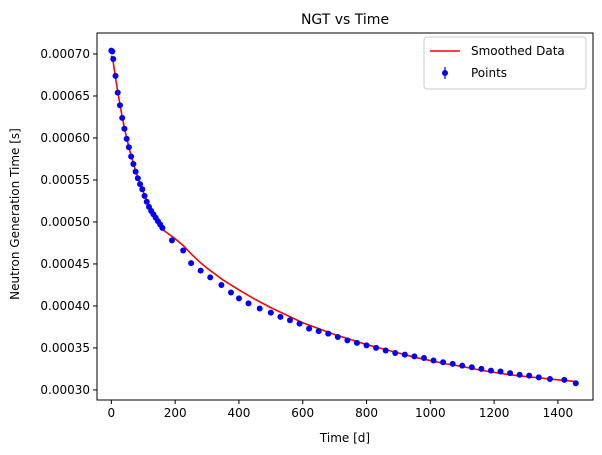 This screenshot has width=602, height=455. Describe the element at coordinates (518, 51) in the screenshot. I see `legend-label-smoothed-data: Smoothed Data` at that location.